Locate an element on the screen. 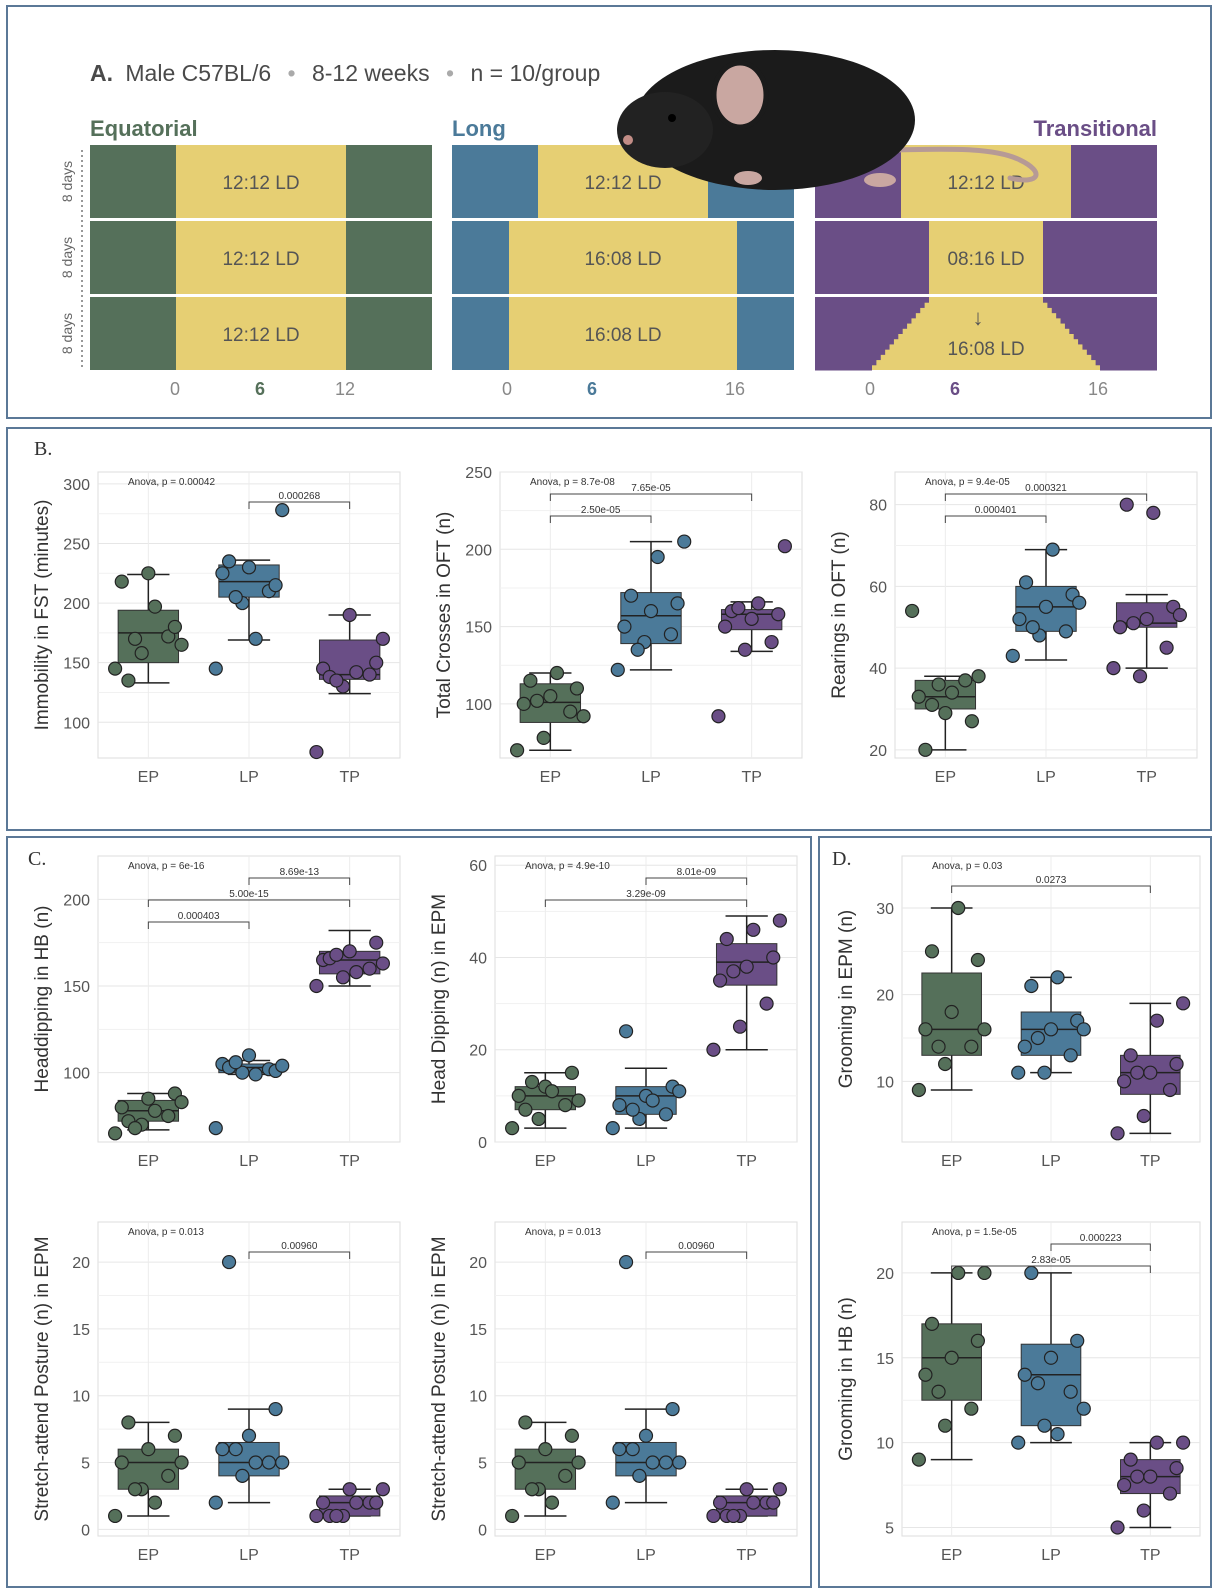 The height and width of the screenshot is (1592, 1230). mouse-ear is located at coordinates (740, 95).